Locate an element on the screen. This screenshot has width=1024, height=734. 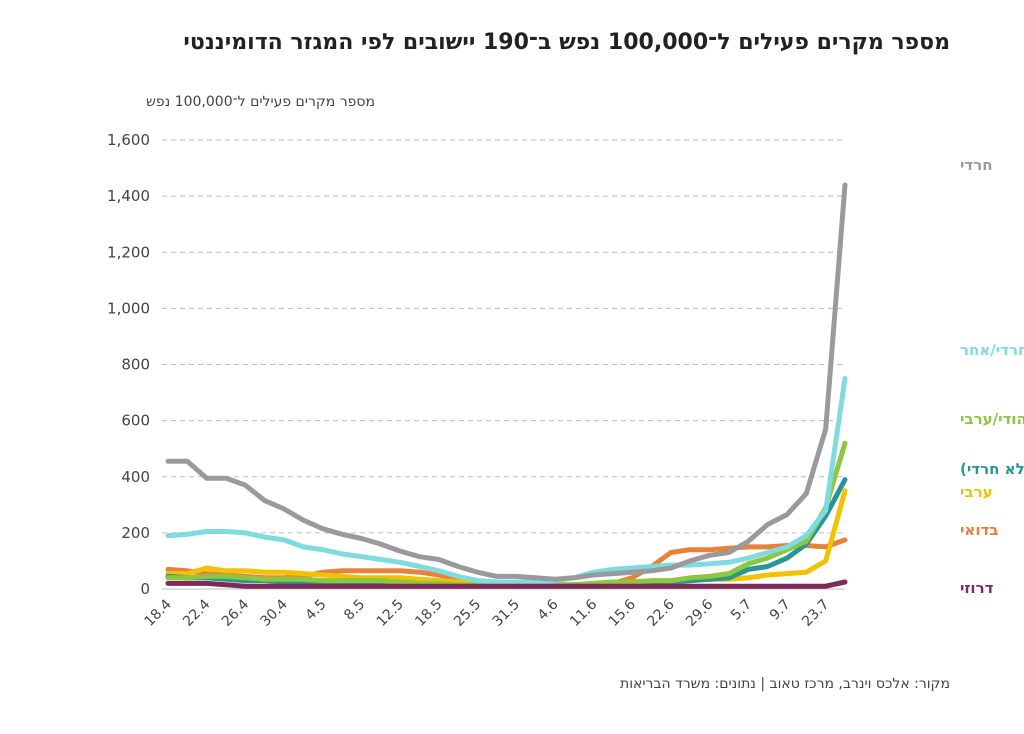
x-tick-label: 11.6 is located at coordinates (583, 612).